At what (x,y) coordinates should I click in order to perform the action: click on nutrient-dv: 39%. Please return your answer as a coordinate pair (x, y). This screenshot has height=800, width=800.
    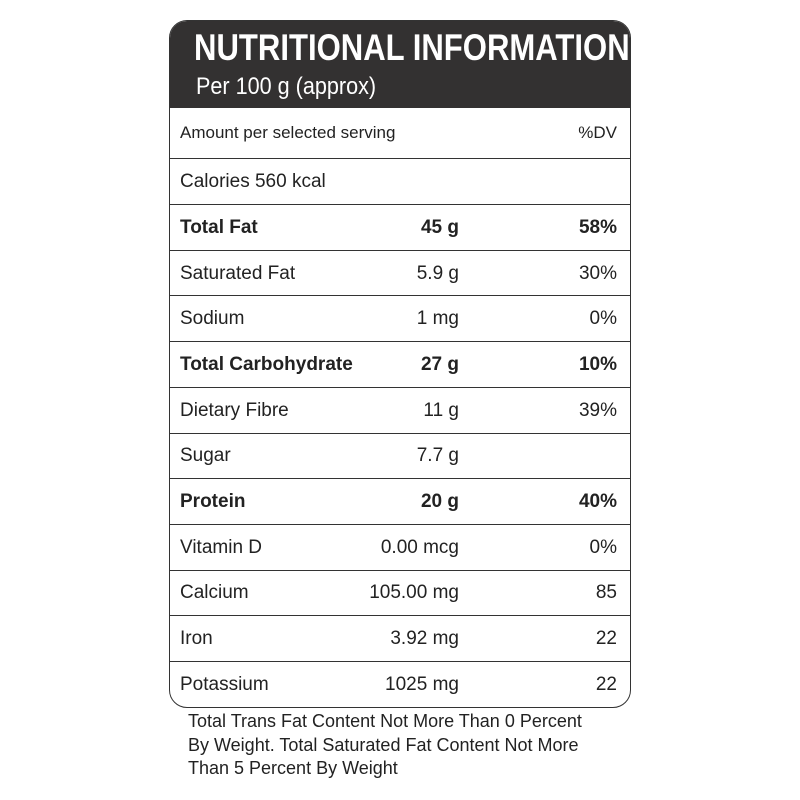
    Looking at the image, I should click on (597, 410).